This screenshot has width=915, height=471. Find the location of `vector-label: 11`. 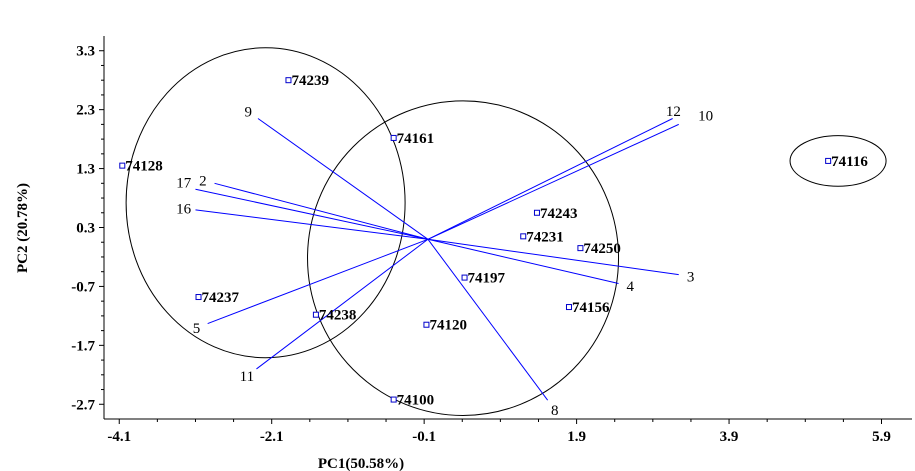

vector-label: 11 is located at coordinates (247, 377).